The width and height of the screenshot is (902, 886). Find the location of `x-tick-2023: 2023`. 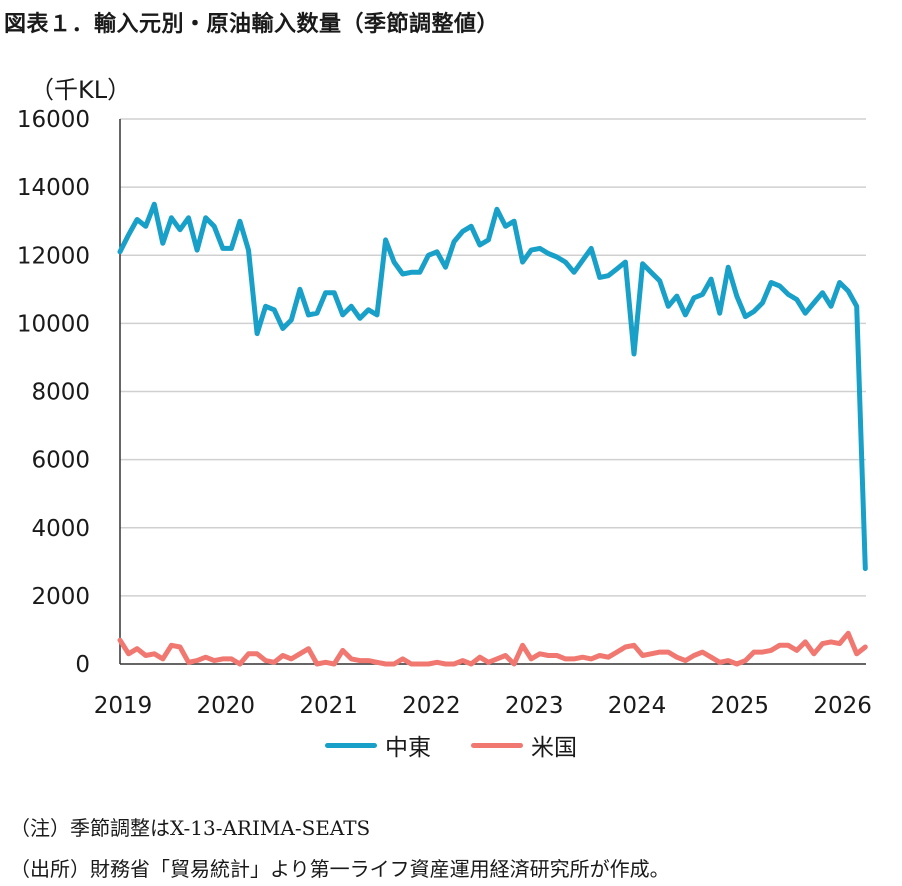

x-tick-2023: 2023 is located at coordinates (534, 706).